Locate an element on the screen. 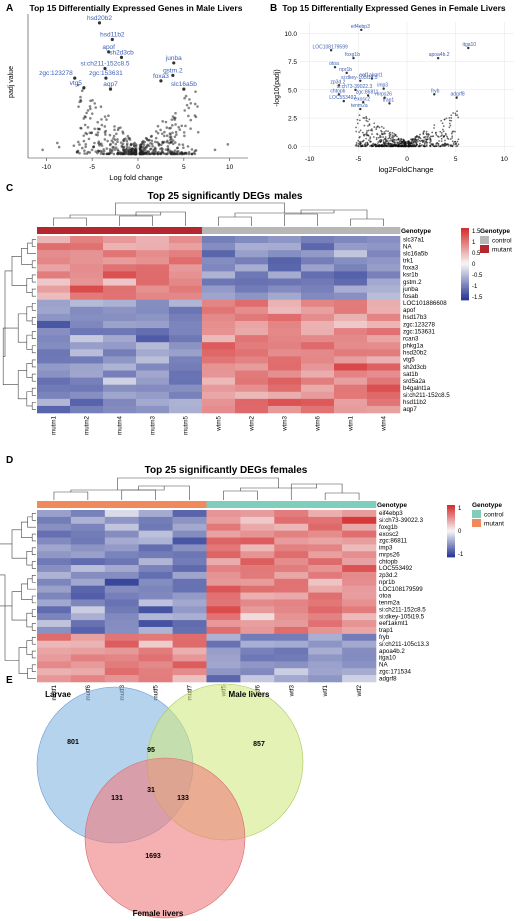  c-sample-label: wtm5 is located at coordinates (219, 423).